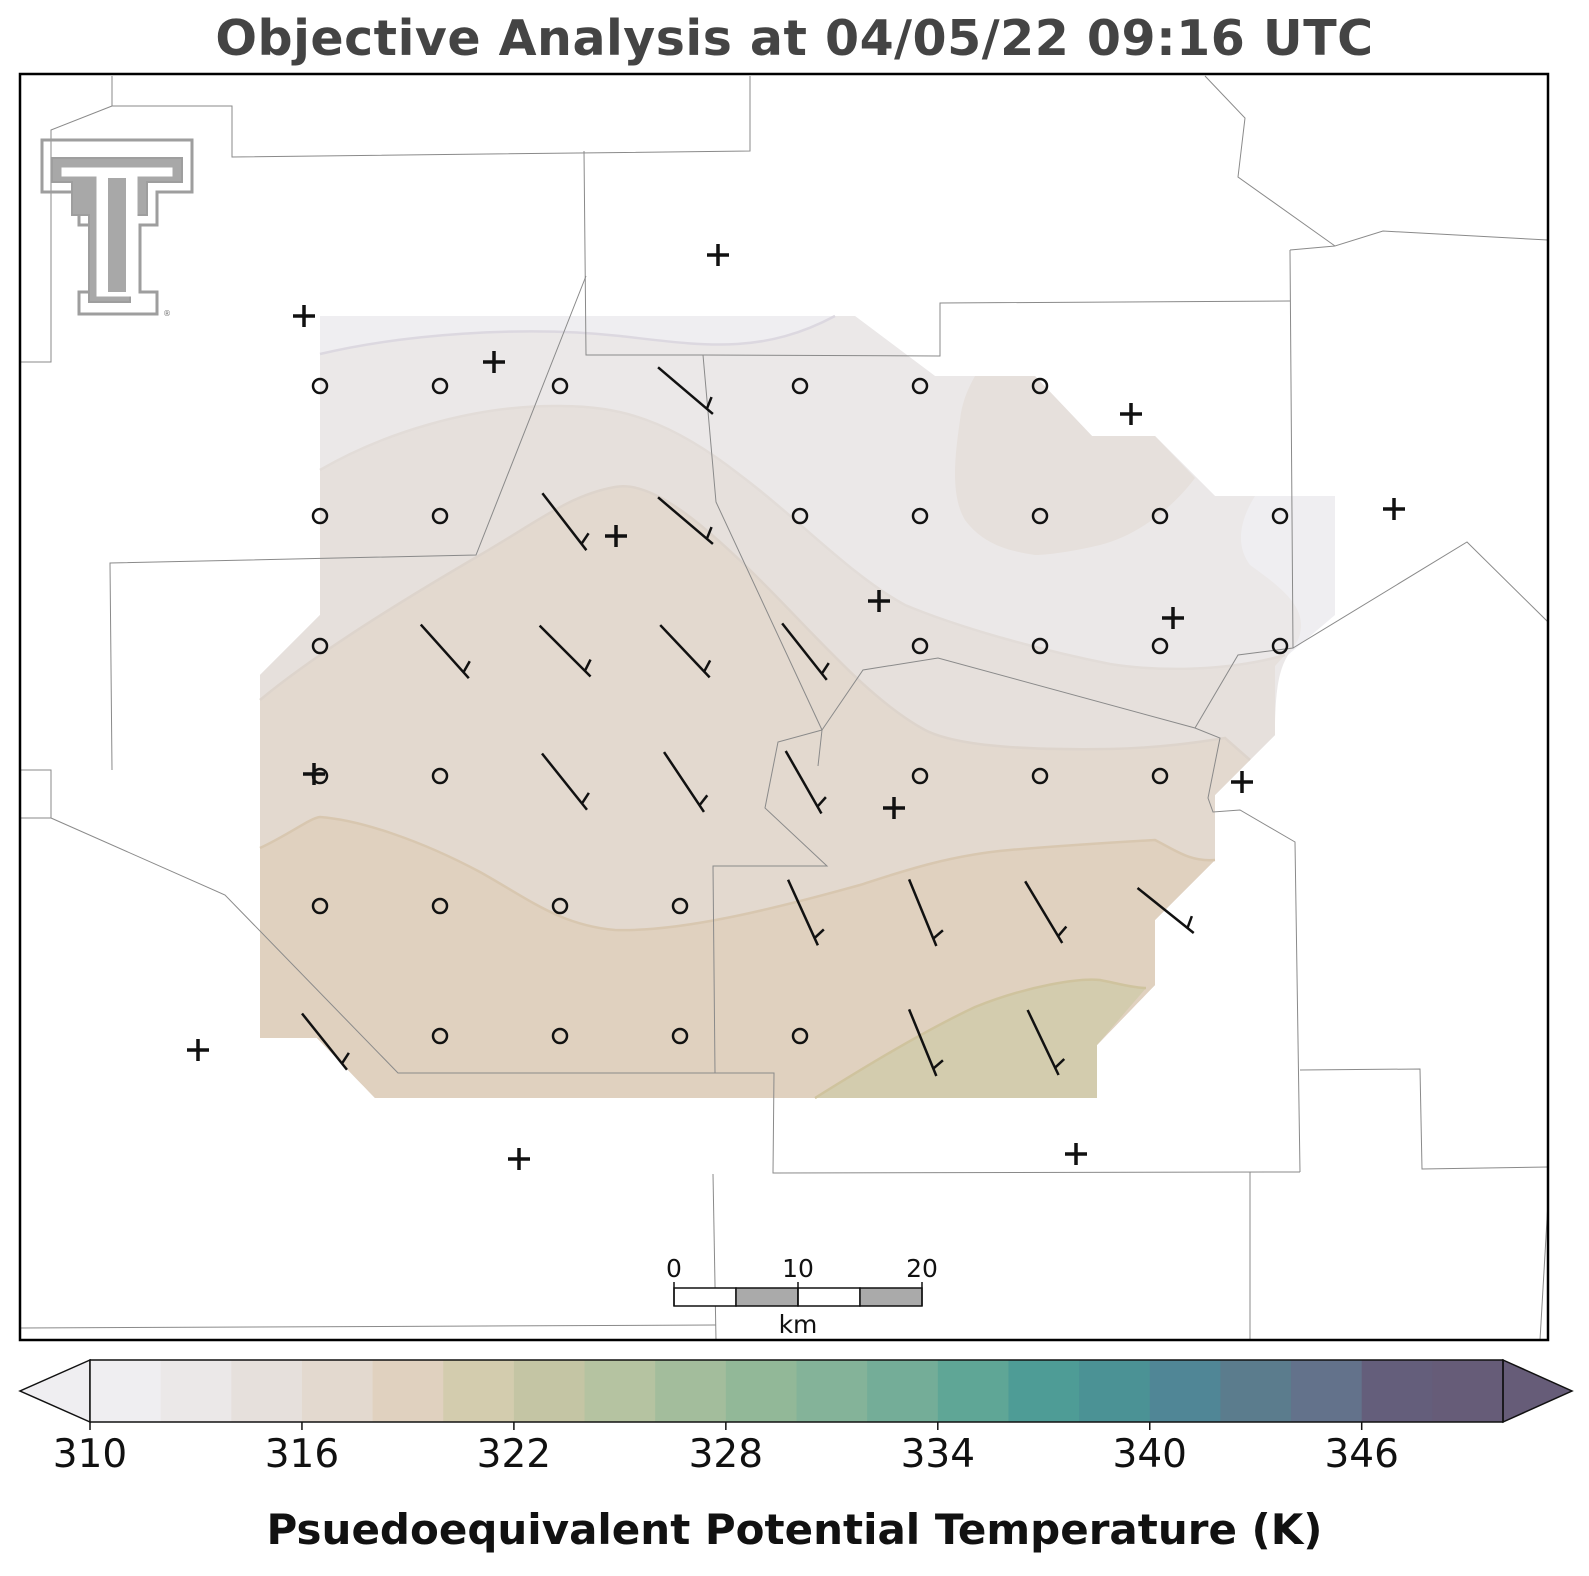 The width and height of the screenshot is (1589, 1576). I want to click on texas-tech-logo: ®, so click(117, 228).